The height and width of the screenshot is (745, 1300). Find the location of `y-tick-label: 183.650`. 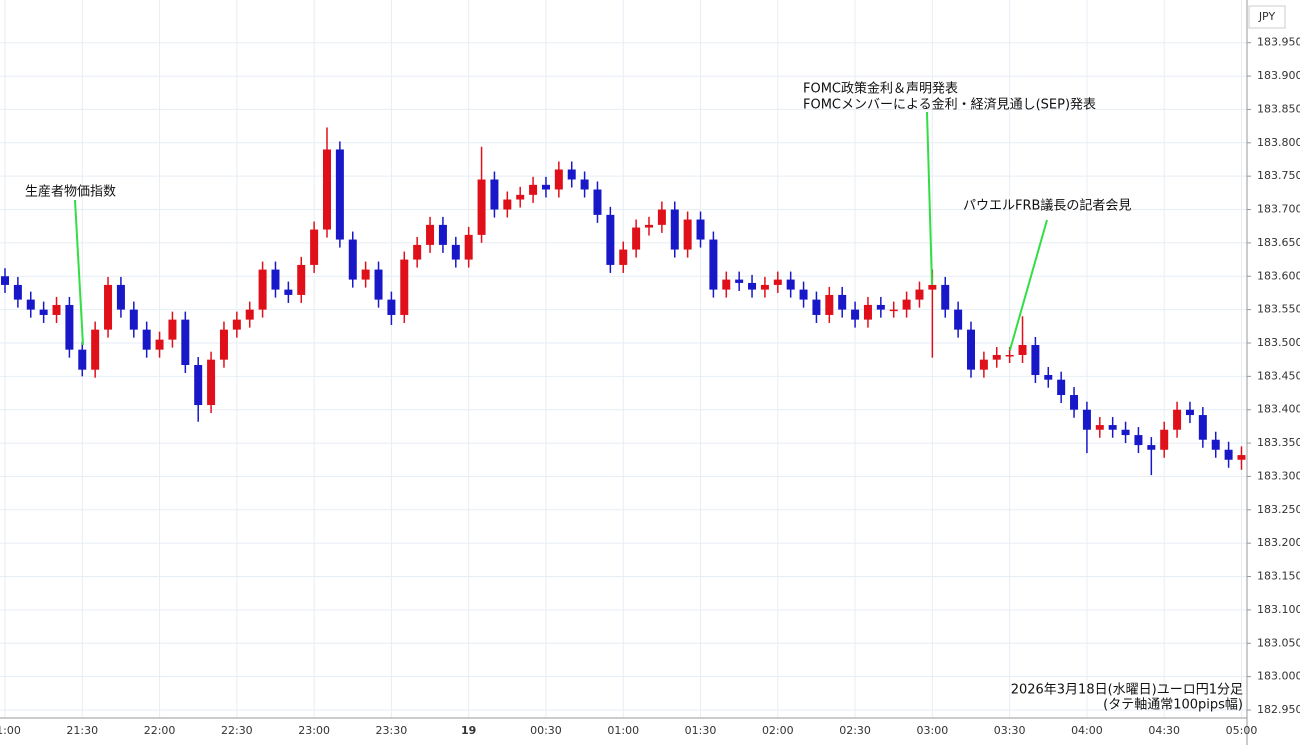

y-tick-label: 183.650 is located at coordinates (1278, 242).